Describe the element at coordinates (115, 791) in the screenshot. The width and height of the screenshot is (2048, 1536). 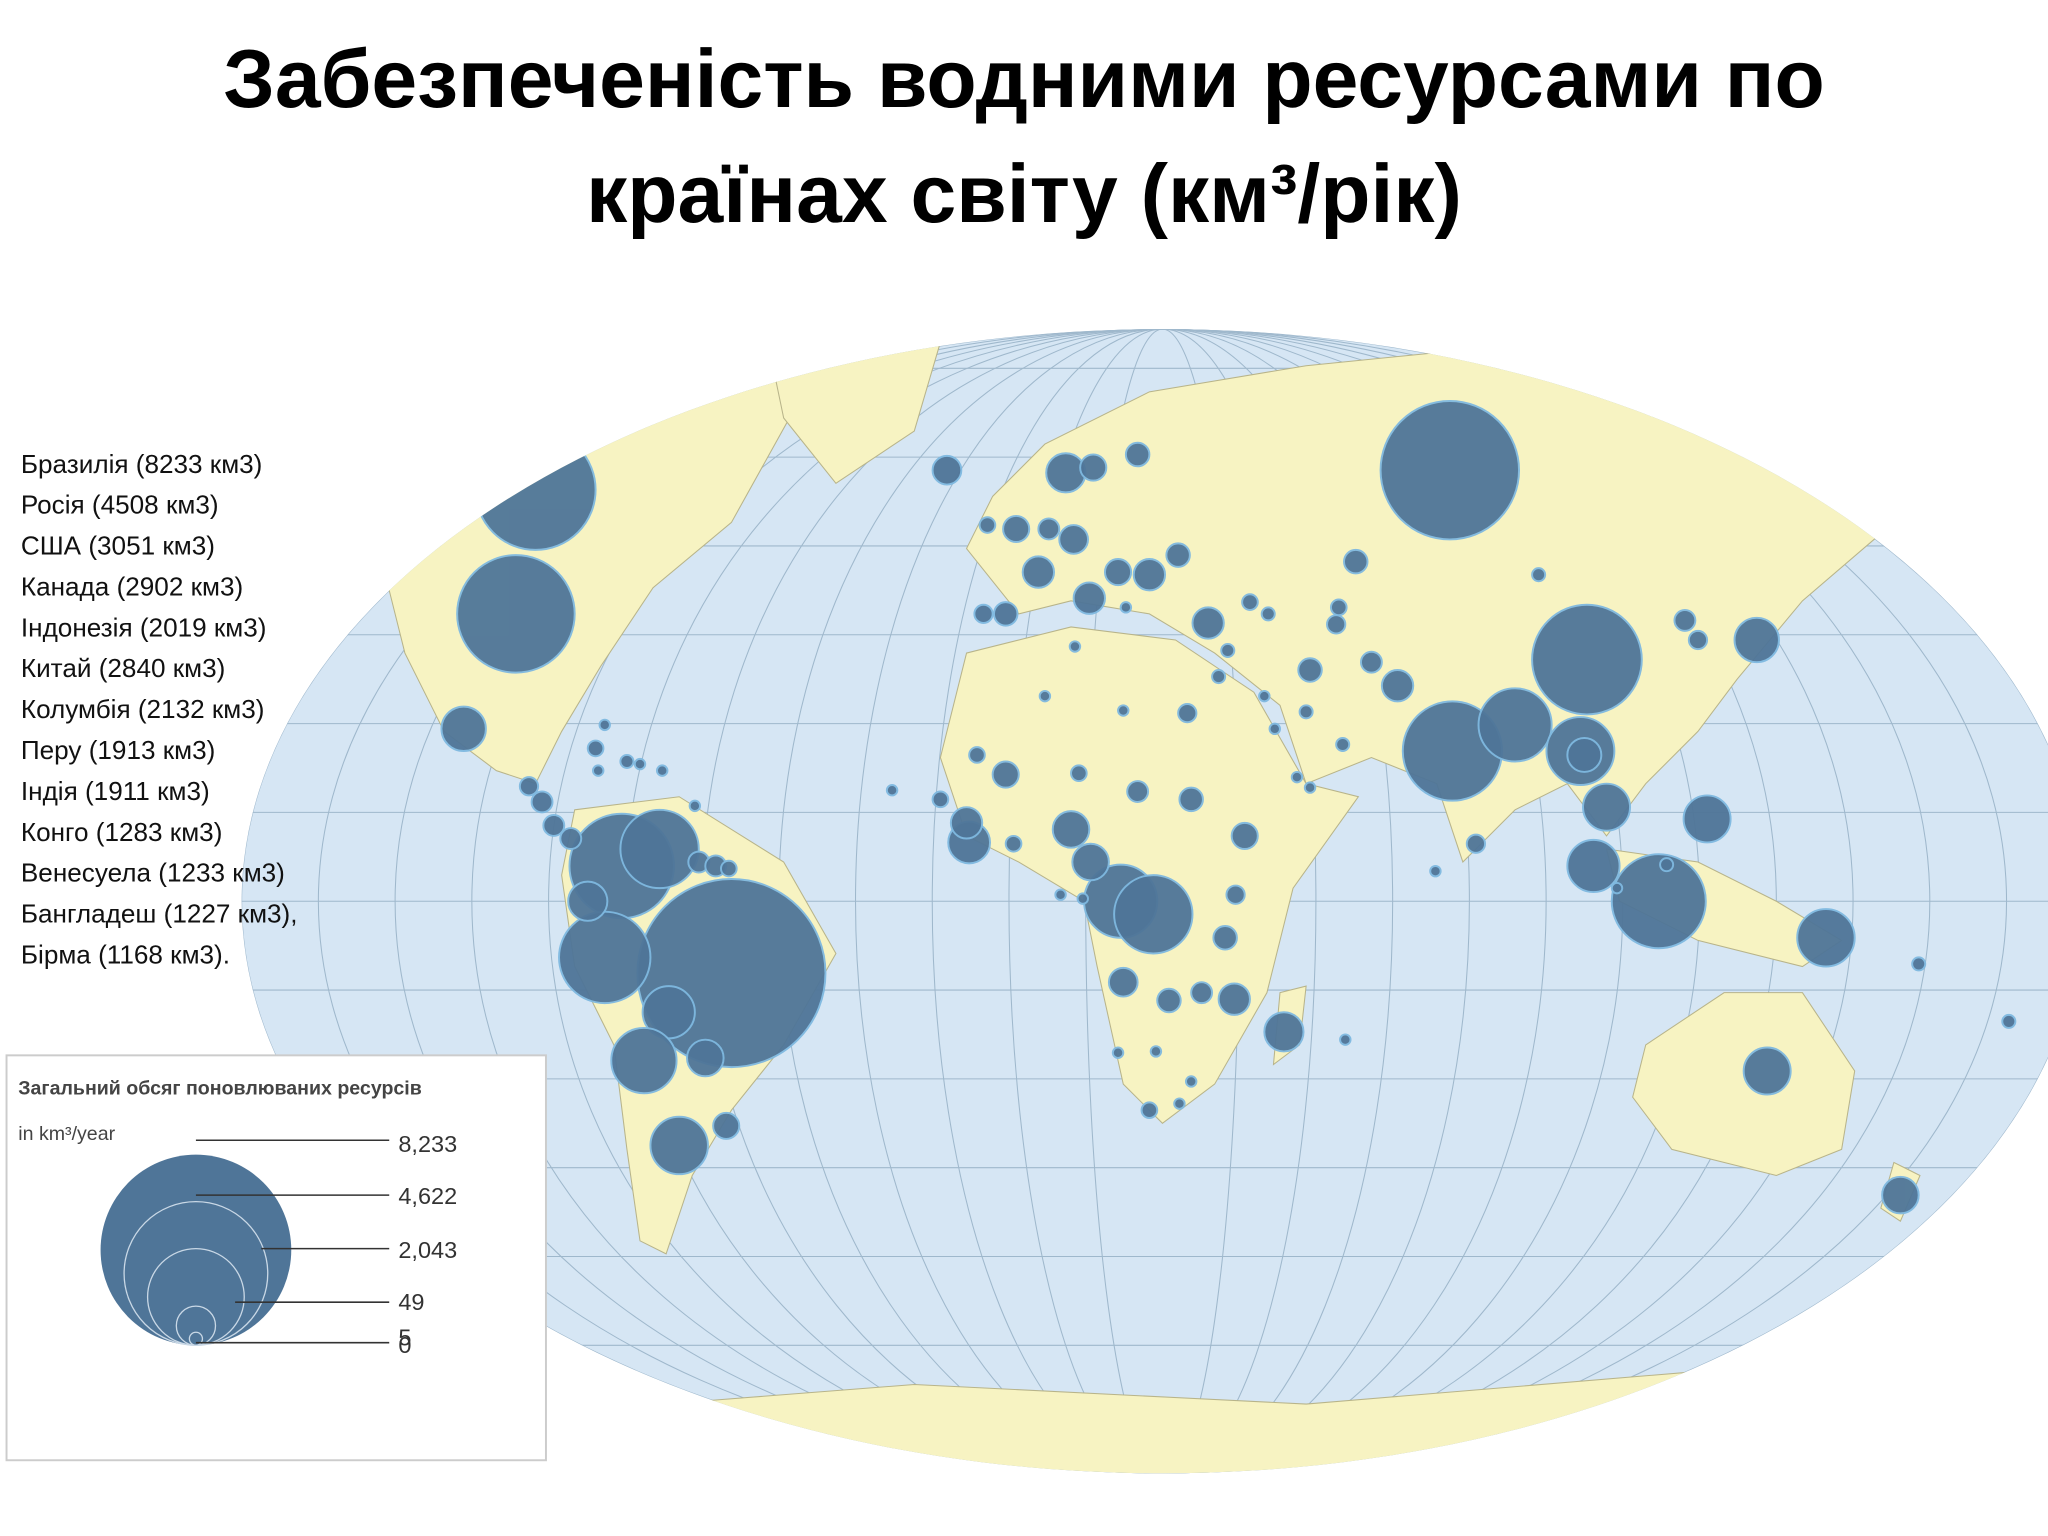
I see `country-note: Індія (1911 км3)` at that location.